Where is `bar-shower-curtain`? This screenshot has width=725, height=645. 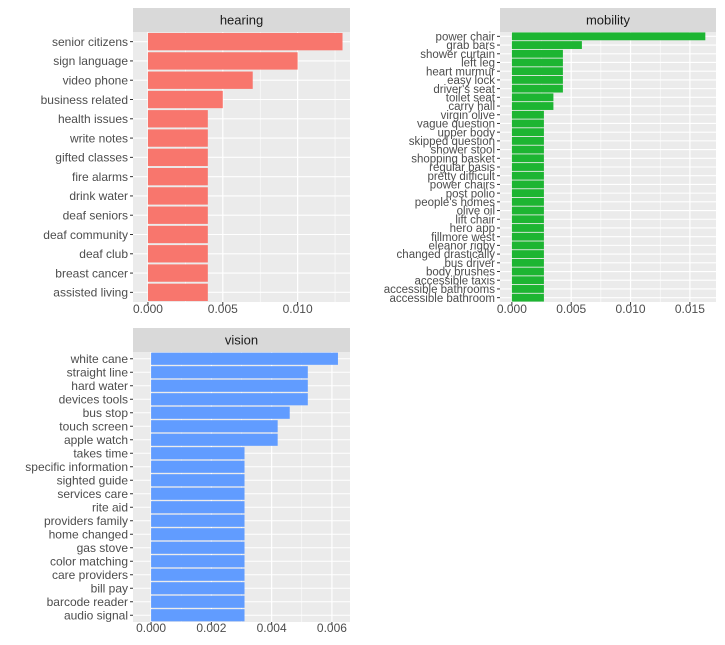
bar-shower-curtain is located at coordinates (537, 53).